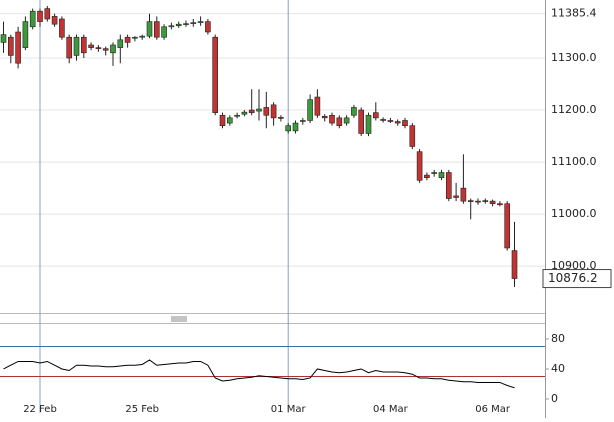 Image resolution: width=614 pixels, height=422 pixels. What do you see at coordinates (574, 109) in the screenshot?
I see `y-tick-label: 11200.0` at bounding box center [574, 109].